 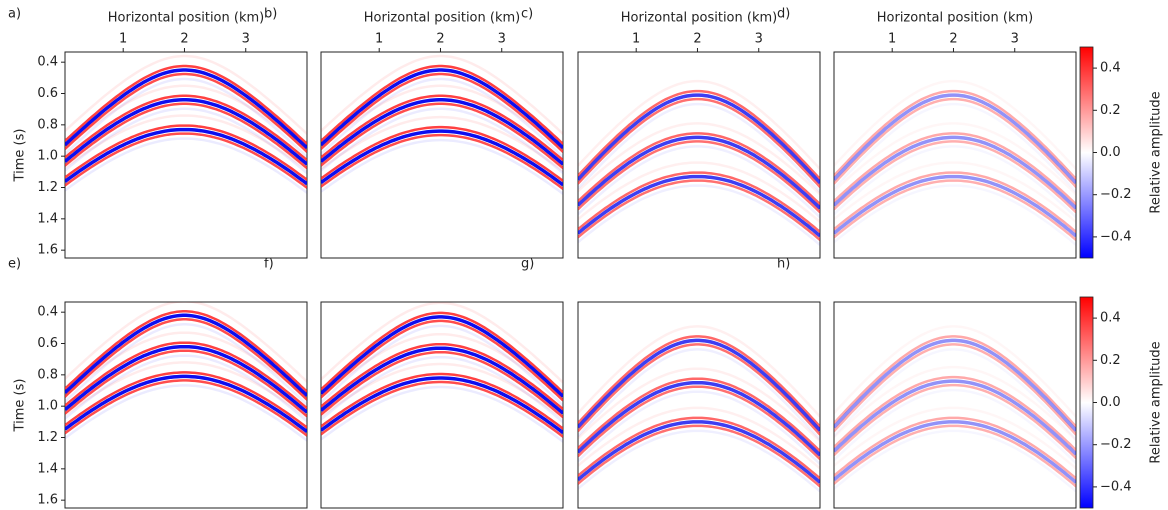 I want to click on y-tick-label: 1.2, so click(x=47, y=437).